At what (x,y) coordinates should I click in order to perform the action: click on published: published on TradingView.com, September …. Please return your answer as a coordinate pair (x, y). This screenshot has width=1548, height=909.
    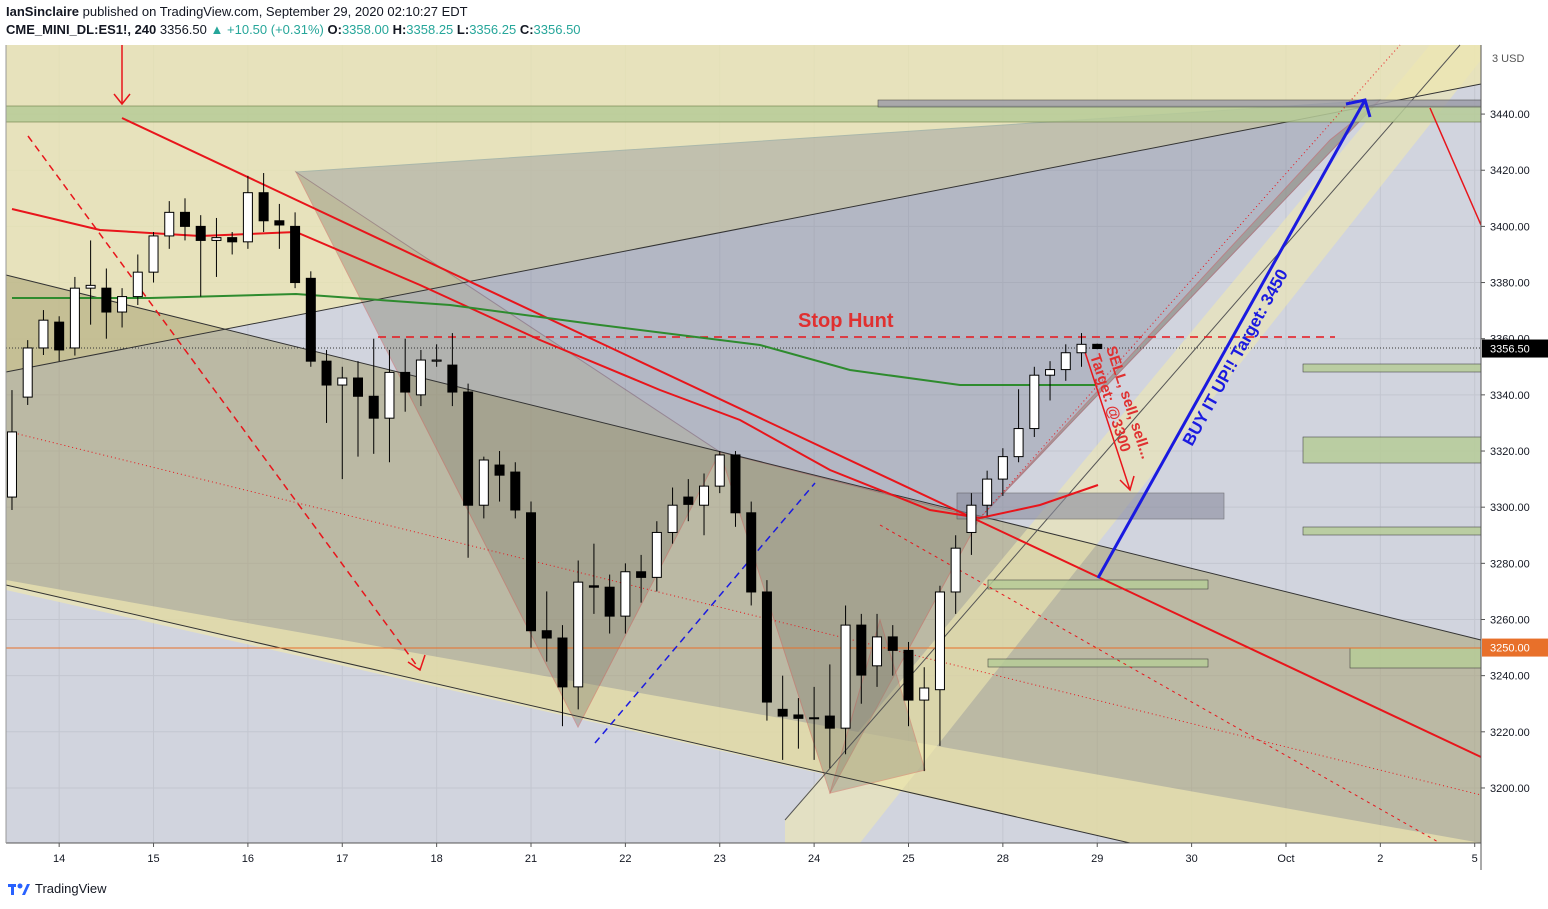
    Looking at the image, I should click on (275, 11).